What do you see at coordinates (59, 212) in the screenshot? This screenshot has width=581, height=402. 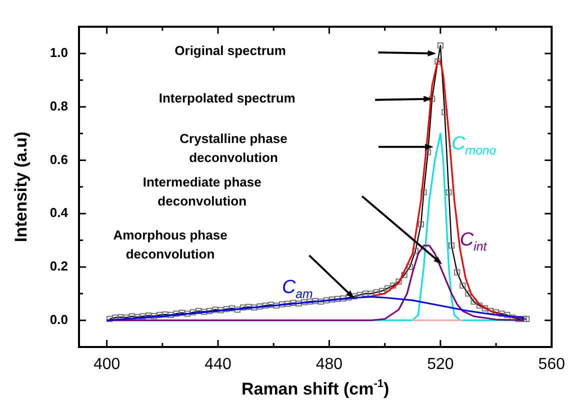 I see `y-tick-label: 0.4` at bounding box center [59, 212].